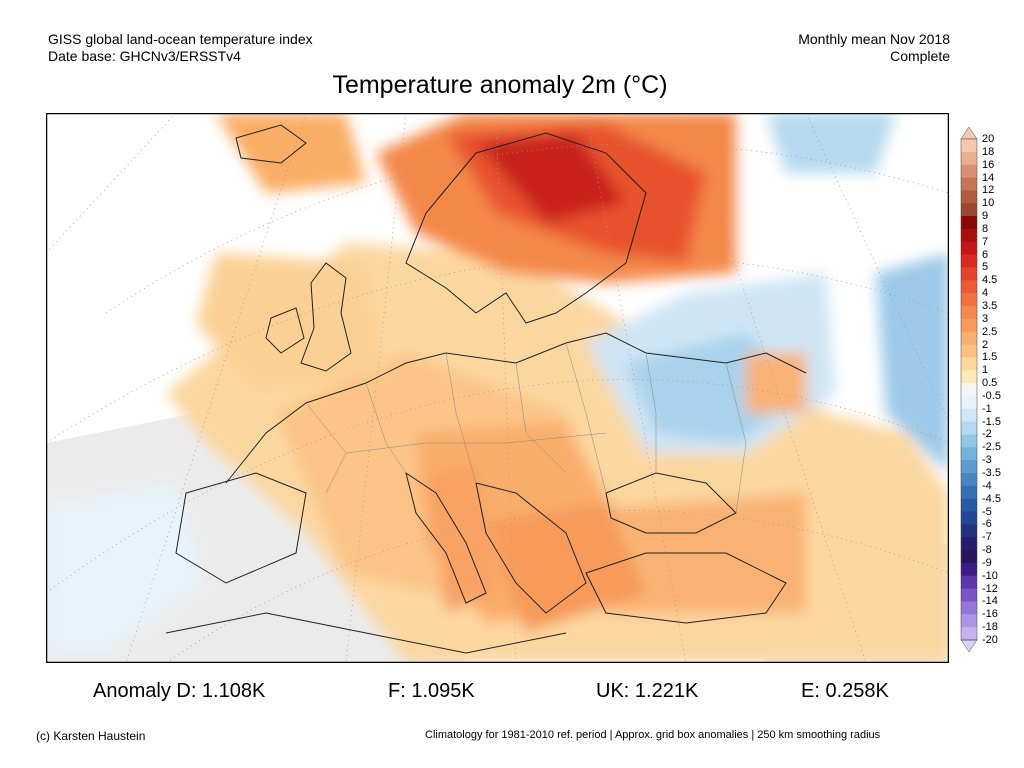 The image size is (1024, 768). Describe the element at coordinates (987, 434) in the screenshot. I see `colorbar-label: -2` at that location.